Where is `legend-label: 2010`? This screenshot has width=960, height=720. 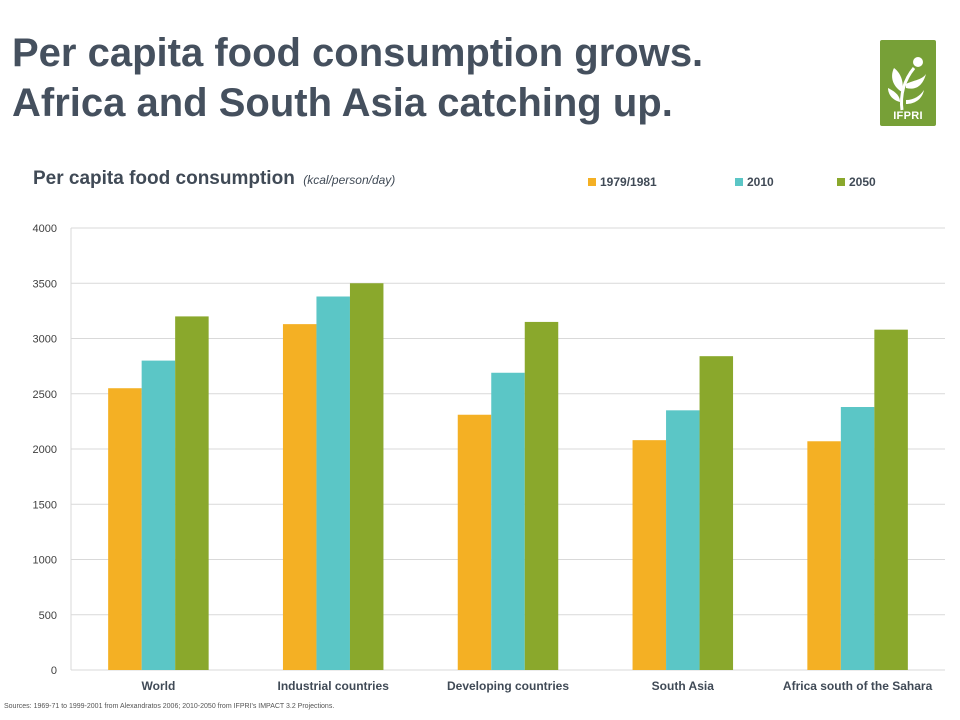 legend-label: 2010 is located at coordinates (760, 182).